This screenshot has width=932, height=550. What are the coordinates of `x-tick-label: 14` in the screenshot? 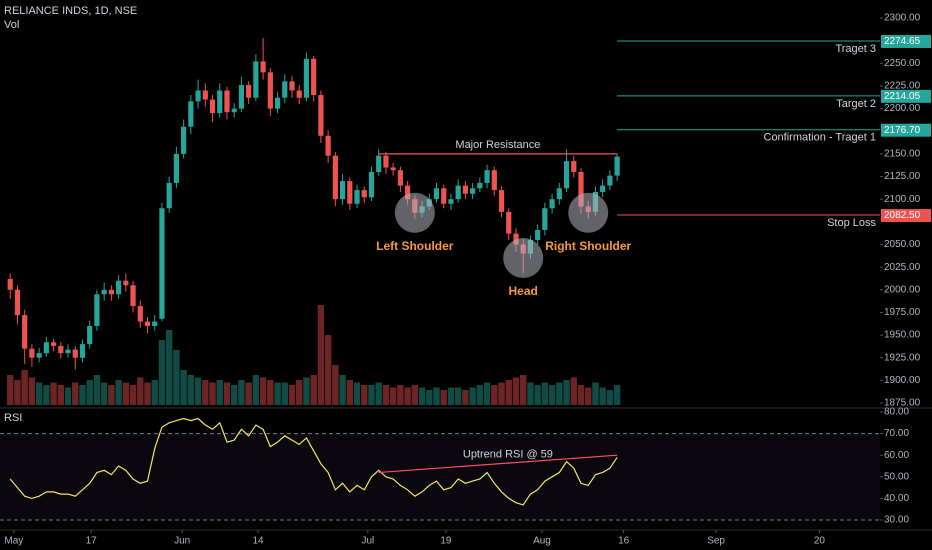 It's located at (258, 541).